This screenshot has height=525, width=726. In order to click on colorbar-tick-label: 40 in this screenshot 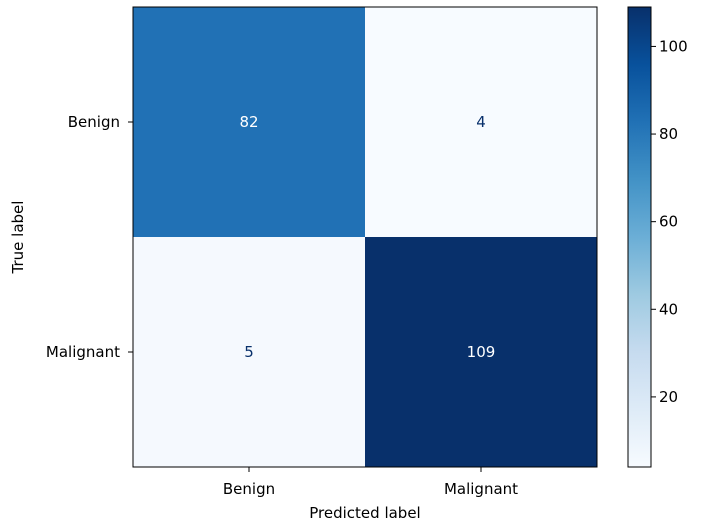, I will do `click(668, 309)`.